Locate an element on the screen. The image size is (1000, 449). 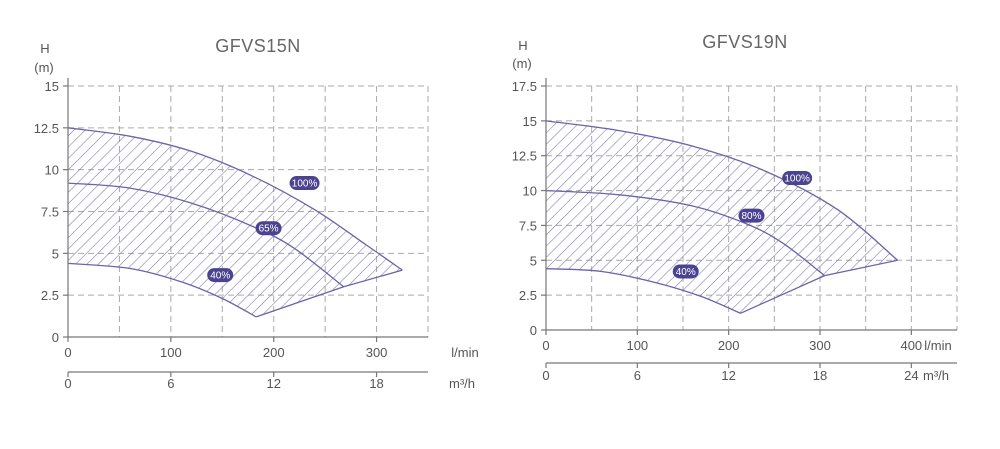
series-label: 65% is located at coordinates (269, 229).